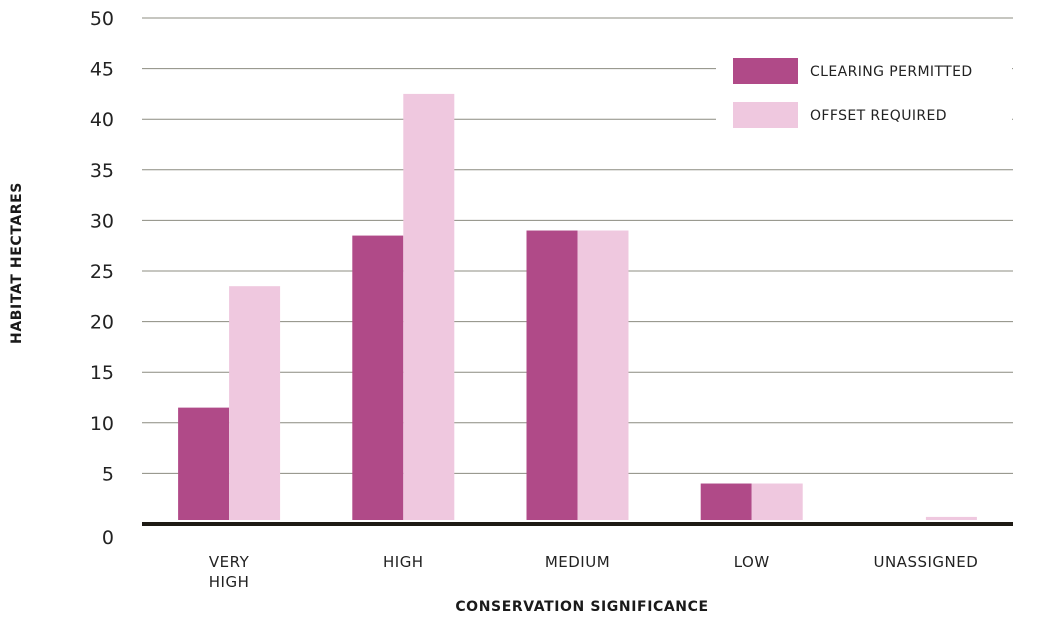 This screenshot has width=1040, height=620. Describe the element at coordinates (891, 72) in the screenshot. I see `legend-label: CLEARING PERMITTED` at that location.